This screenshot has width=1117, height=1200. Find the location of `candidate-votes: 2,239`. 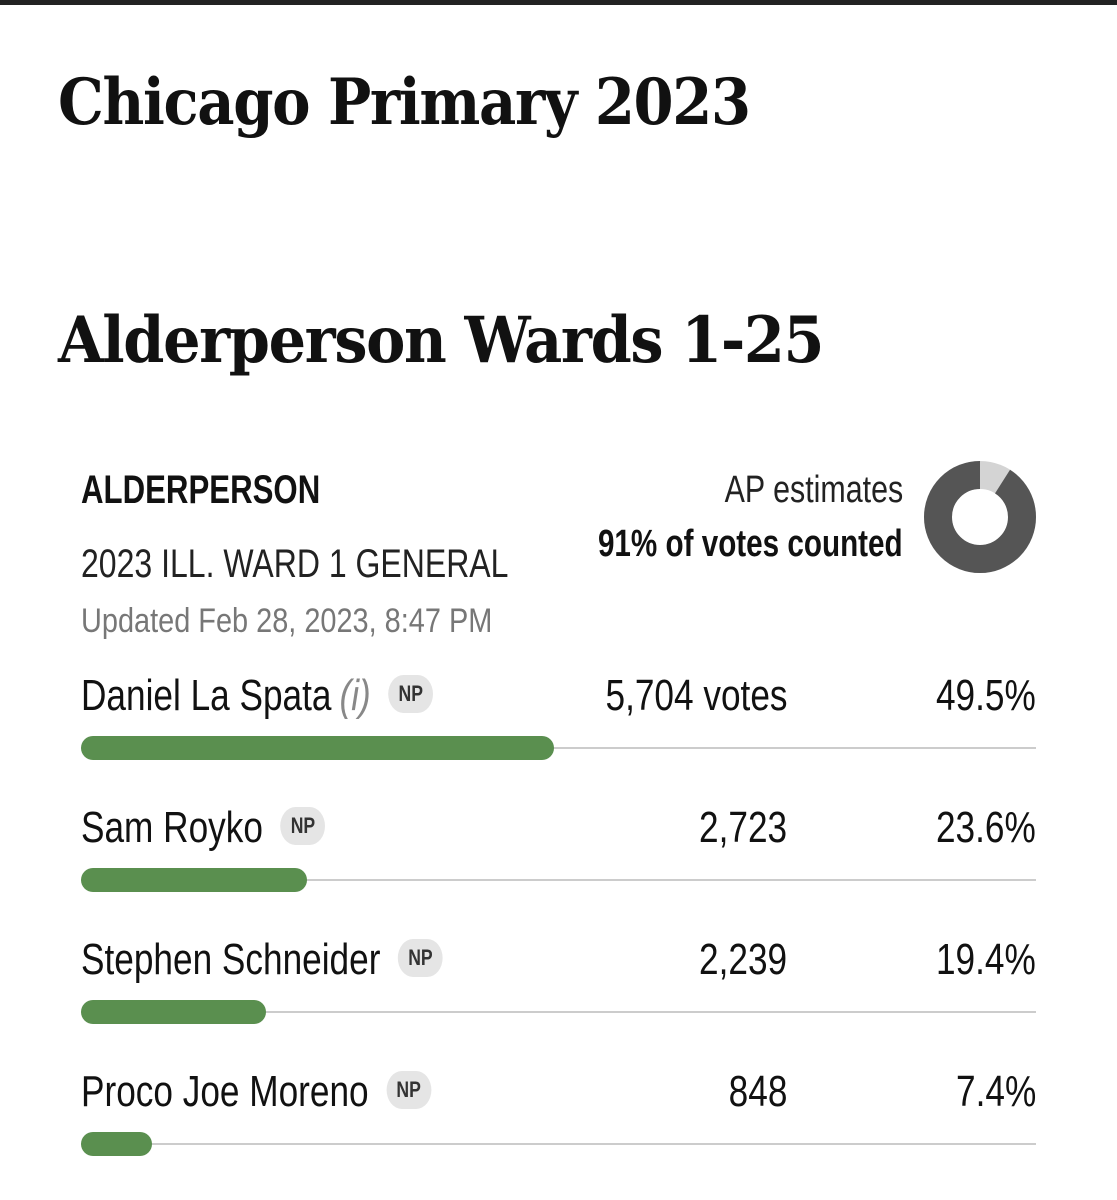

candidate-votes: 2,239 is located at coordinates (732, 960).